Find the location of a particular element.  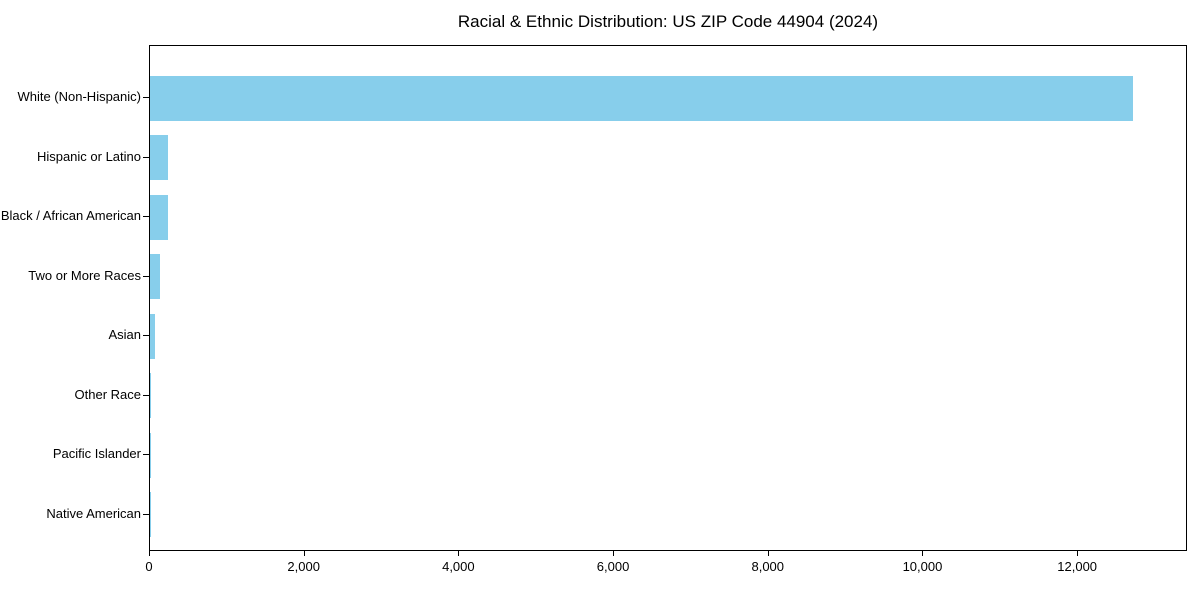

x-tick-label-0: 0 is located at coordinates (149, 566).